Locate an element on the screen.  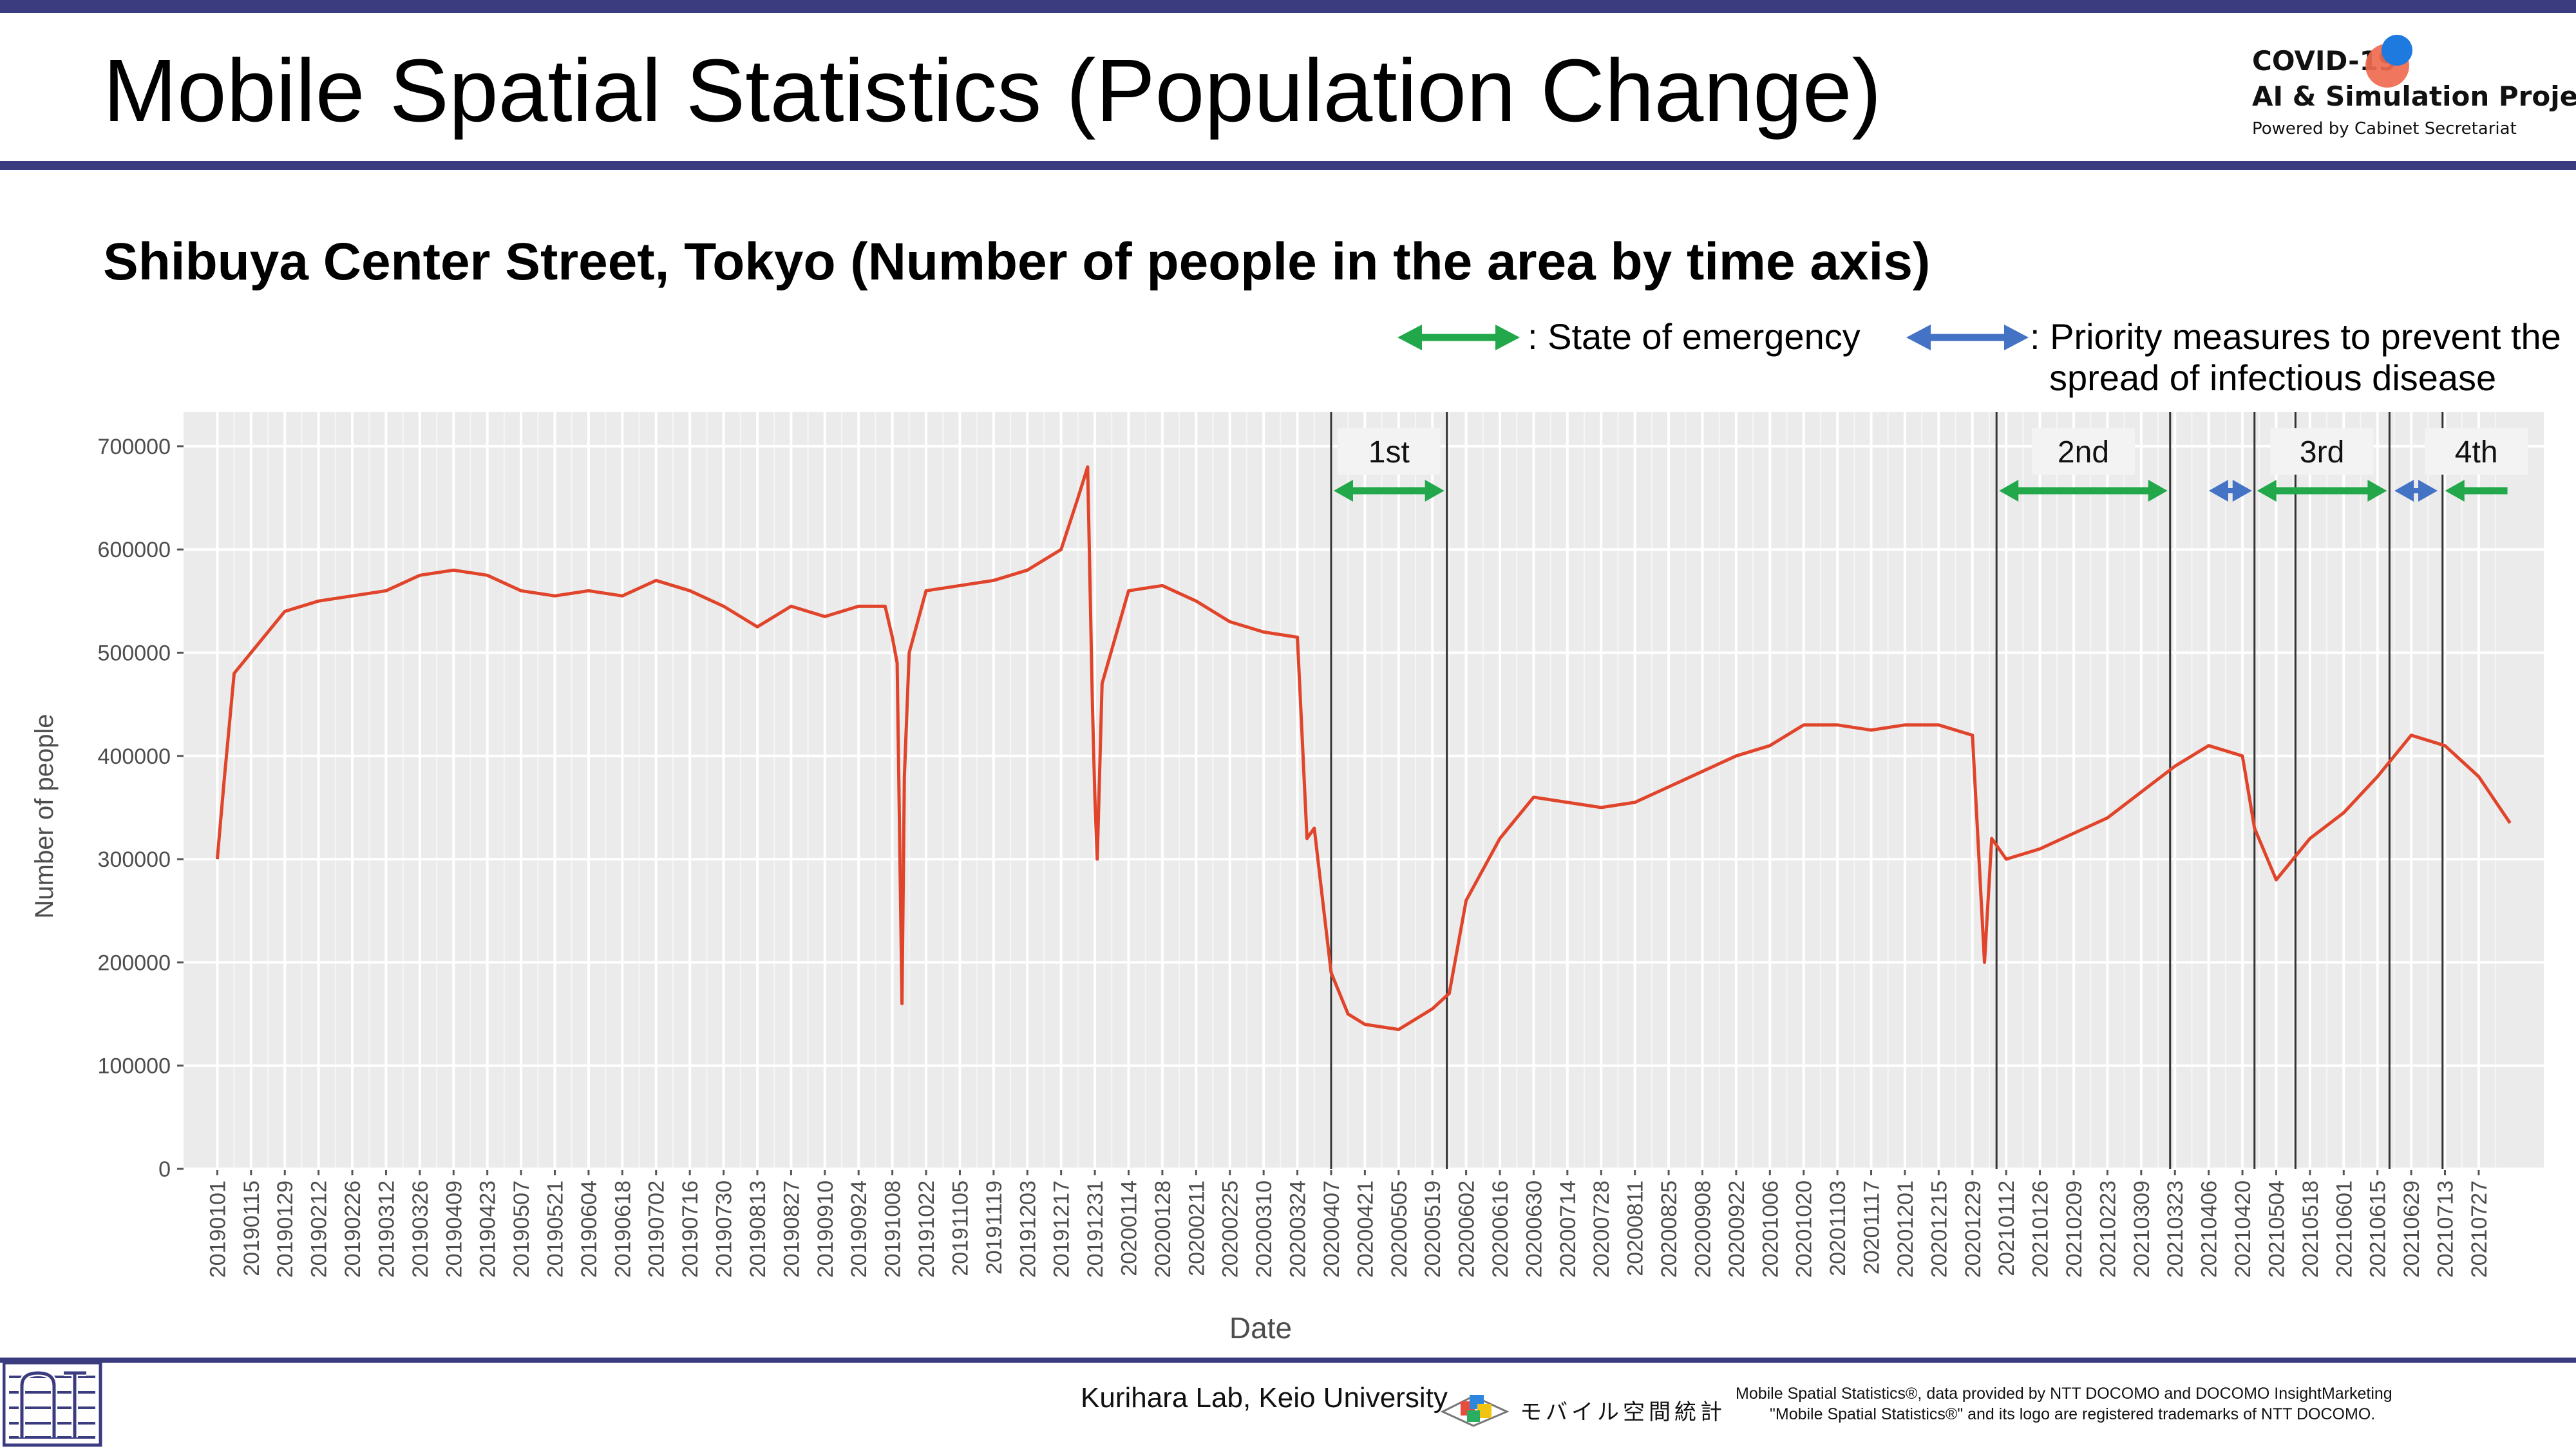
x-tick-label: 20200630 is located at coordinates (1534, 1229).